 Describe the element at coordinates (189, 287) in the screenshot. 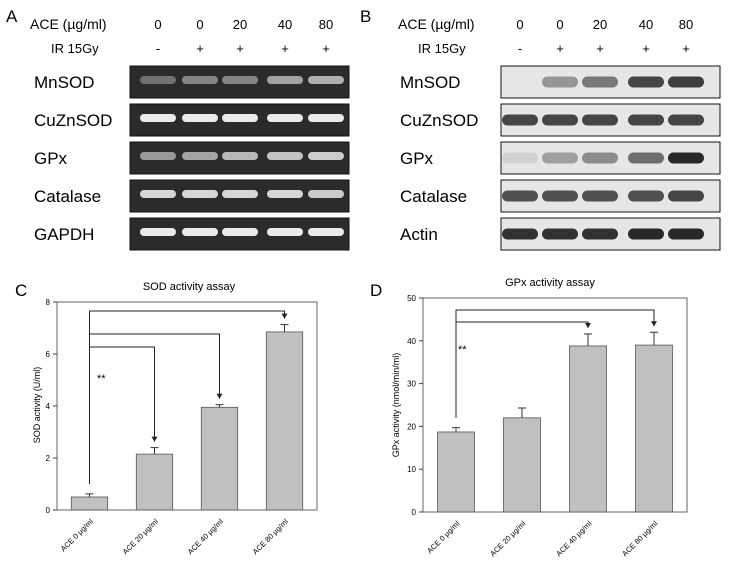

I see `chart-c-title: SOD activity assay` at that location.